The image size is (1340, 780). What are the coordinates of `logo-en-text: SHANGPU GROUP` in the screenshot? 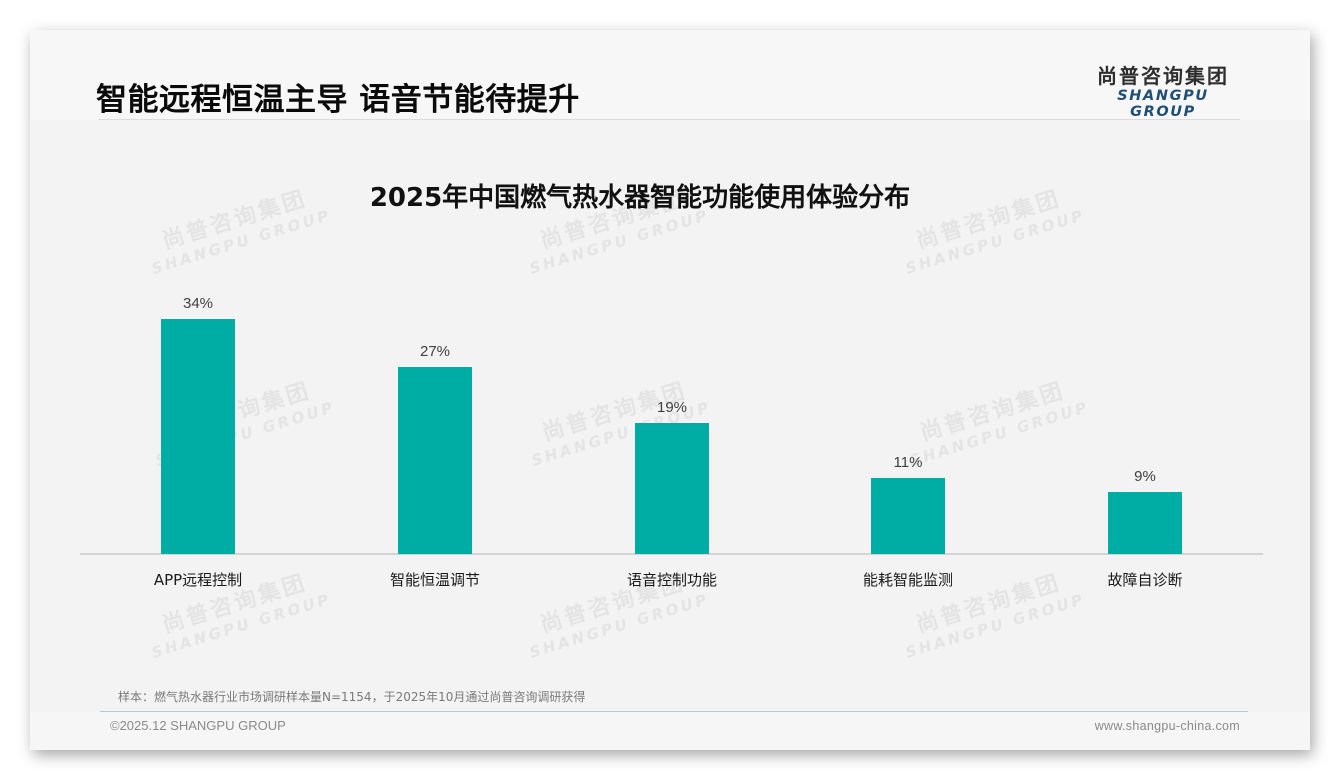 It's located at (1163, 104).